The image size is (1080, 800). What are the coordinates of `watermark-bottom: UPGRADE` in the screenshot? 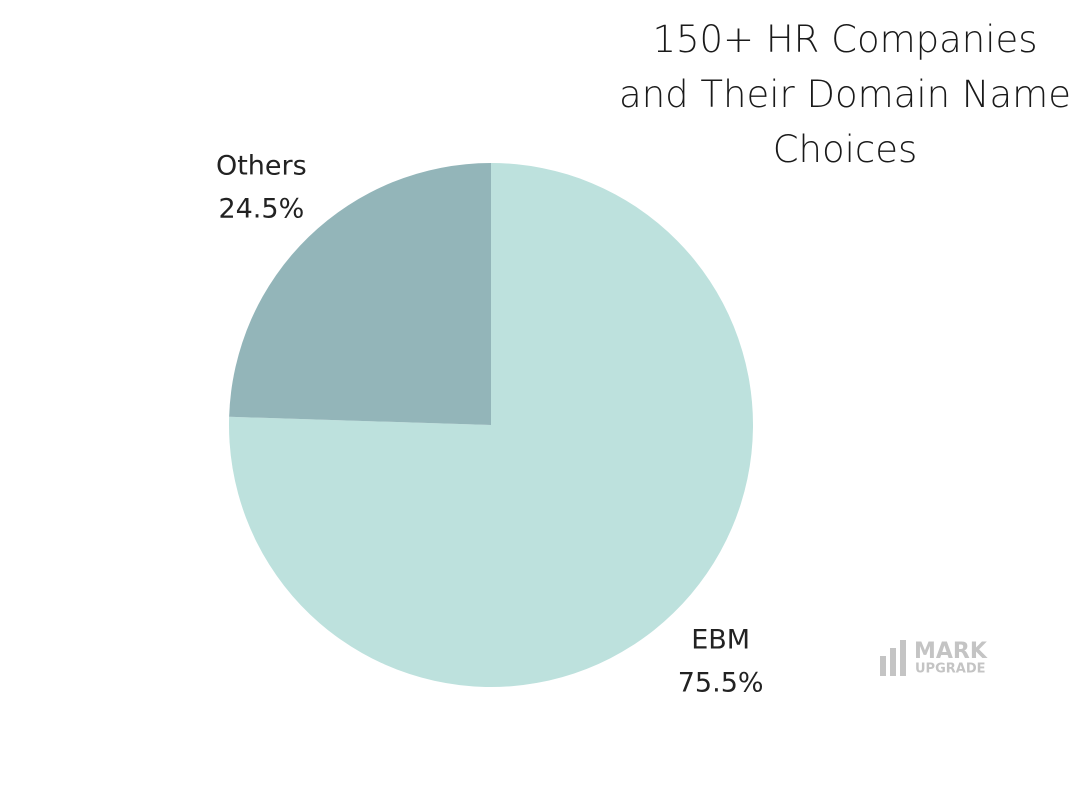 It's located at (950, 669).